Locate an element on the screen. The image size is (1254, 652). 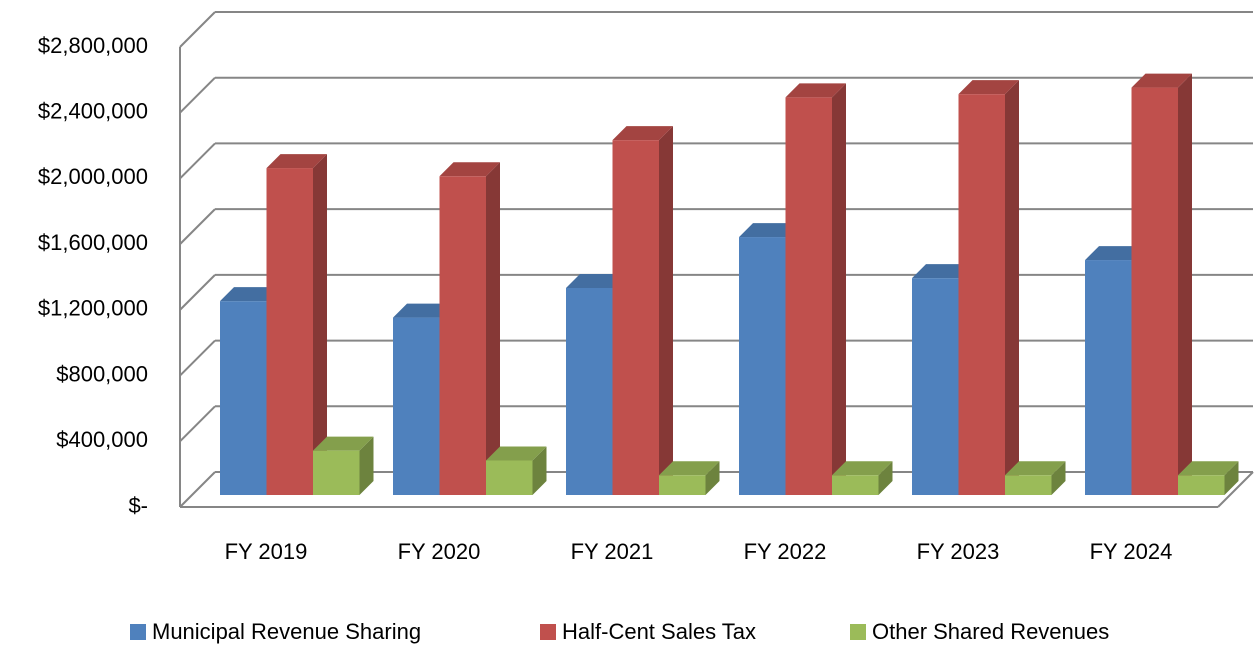
x-tick-label: FY 2021 is located at coordinates (612, 551).